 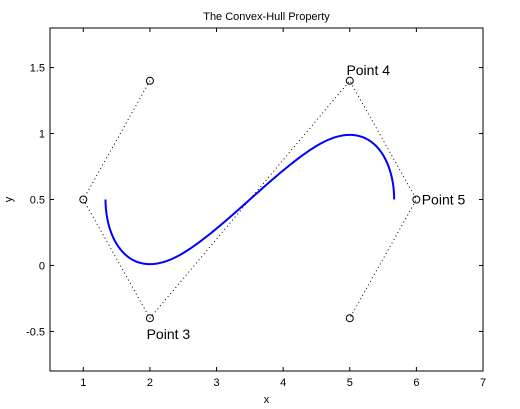 I want to click on x-tick-label: 1, so click(x=83, y=383).